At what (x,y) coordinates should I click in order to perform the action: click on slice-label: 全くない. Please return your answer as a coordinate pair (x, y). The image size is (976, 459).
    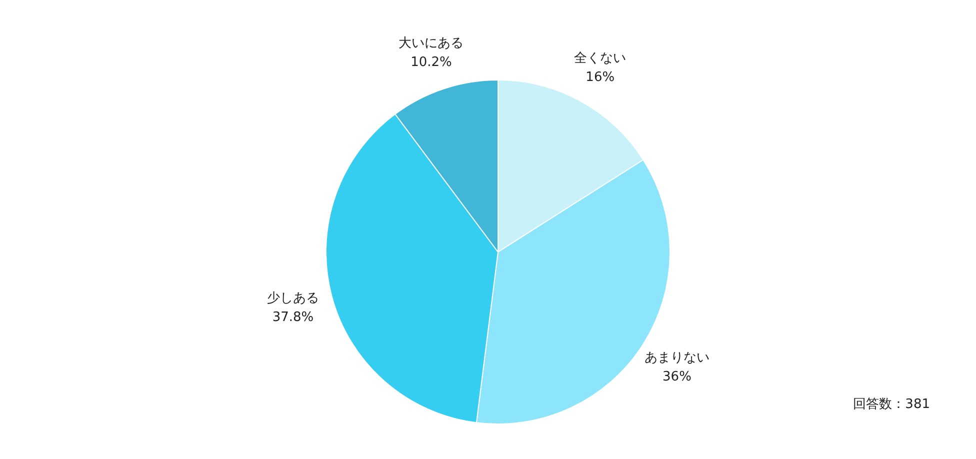
    Looking at the image, I should click on (600, 58).